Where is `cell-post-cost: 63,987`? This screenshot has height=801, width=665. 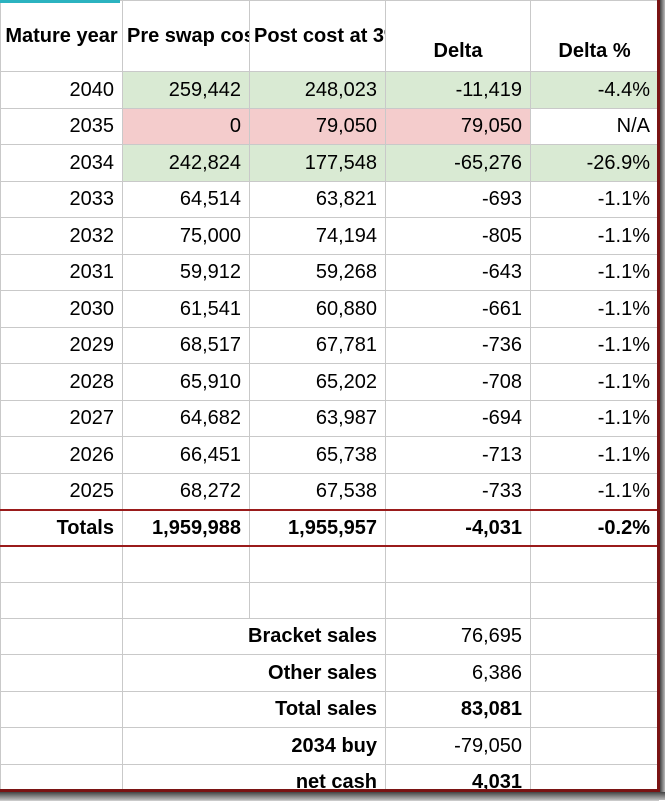 cell-post-cost: 63,987 is located at coordinates (317, 418).